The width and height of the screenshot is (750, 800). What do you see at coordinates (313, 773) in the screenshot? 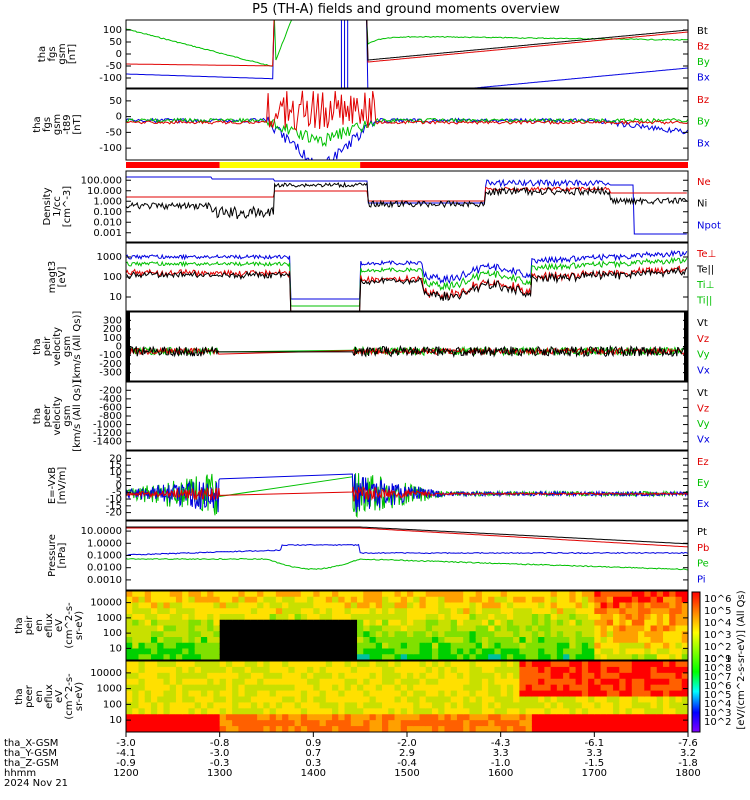
I see `x-tick-label: 1400` at bounding box center [313, 773].